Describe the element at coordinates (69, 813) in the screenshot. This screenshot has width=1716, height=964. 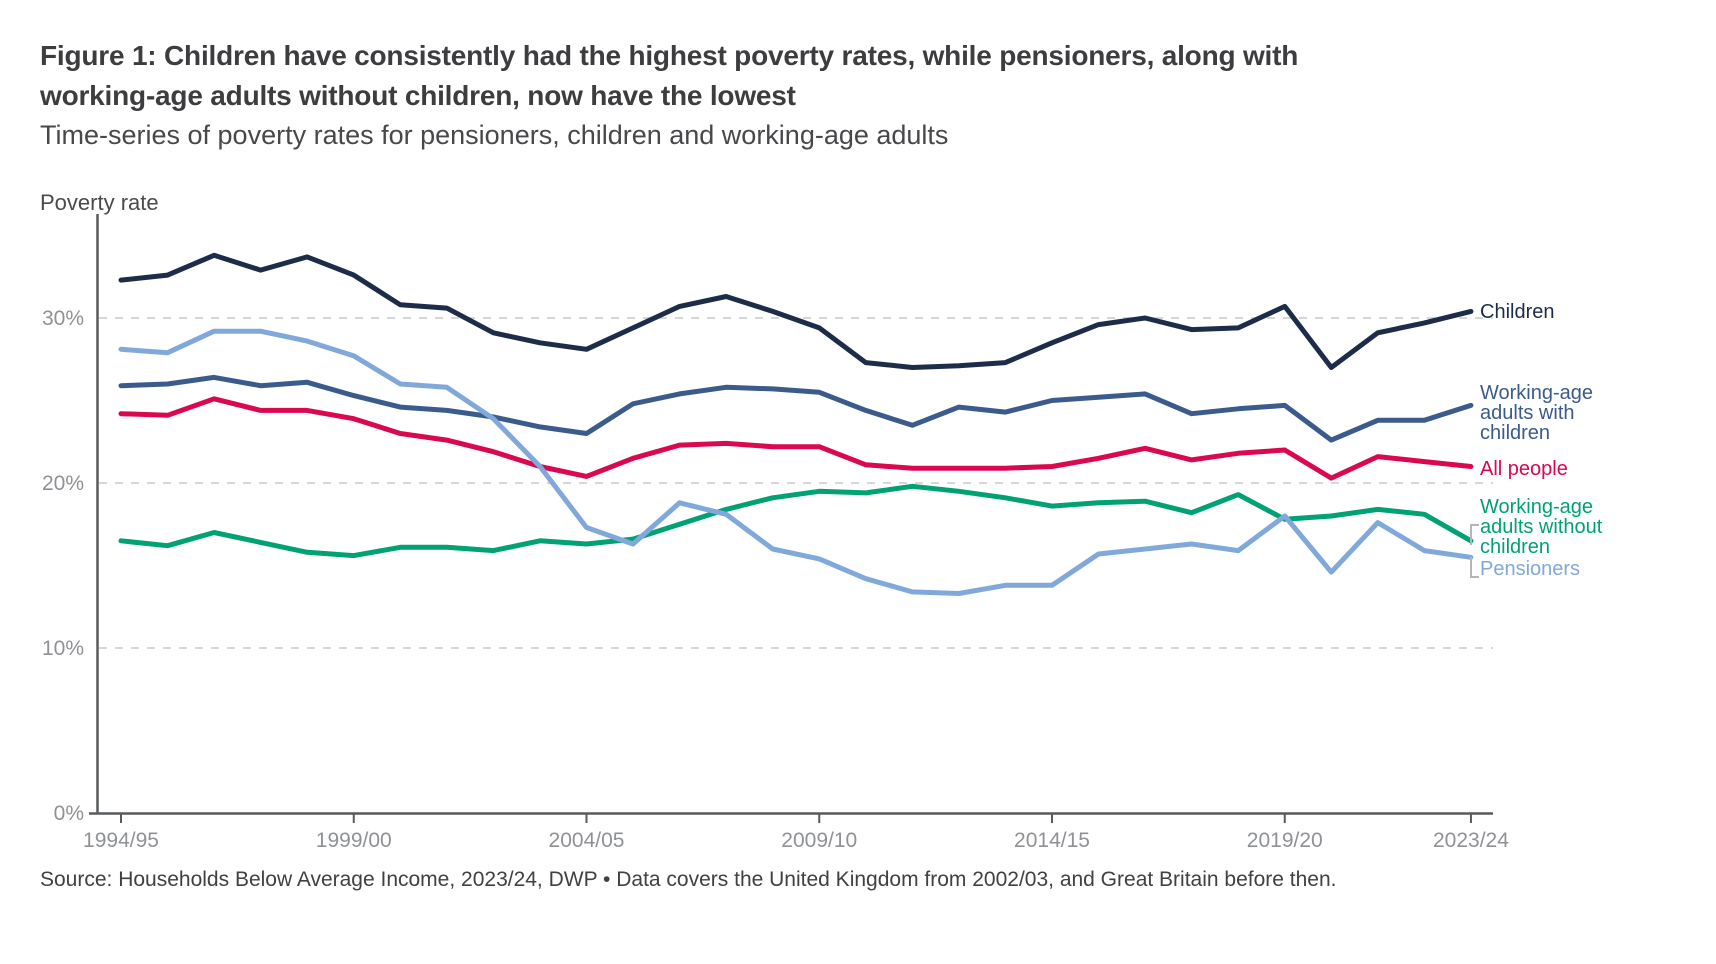
I see `y-tick-label: 0%` at that location.